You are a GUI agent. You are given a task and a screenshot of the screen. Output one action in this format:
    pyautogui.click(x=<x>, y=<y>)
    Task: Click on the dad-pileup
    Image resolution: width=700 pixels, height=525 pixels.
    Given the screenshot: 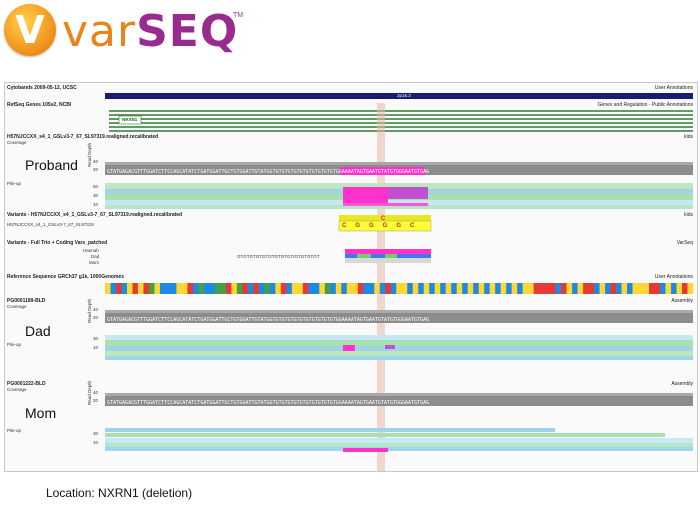 What is the action you would take?
    pyautogui.click(x=399, y=347)
    